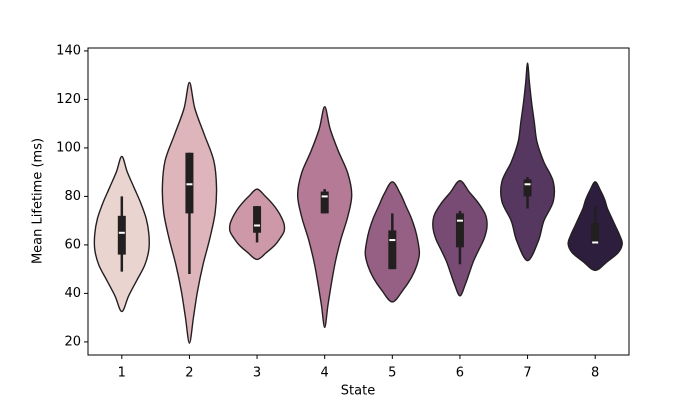 This screenshot has width=700, height=400. What do you see at coordinates (68, 99) in the screenshot?
I see `y-tick-label: 120` at bounding box center [68, 99].